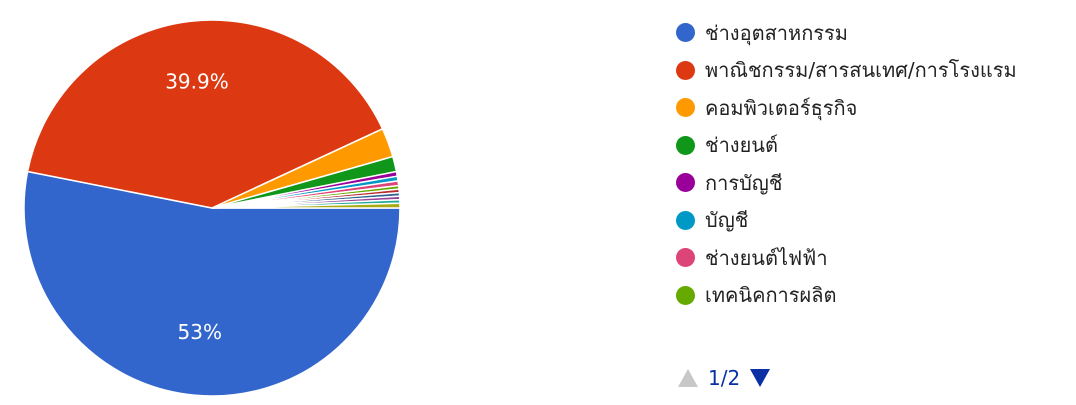 This screenshot has height=405, width=1076. I want to click on legend-label: ช่างอุตสาหกรรม, so click(776, 32).